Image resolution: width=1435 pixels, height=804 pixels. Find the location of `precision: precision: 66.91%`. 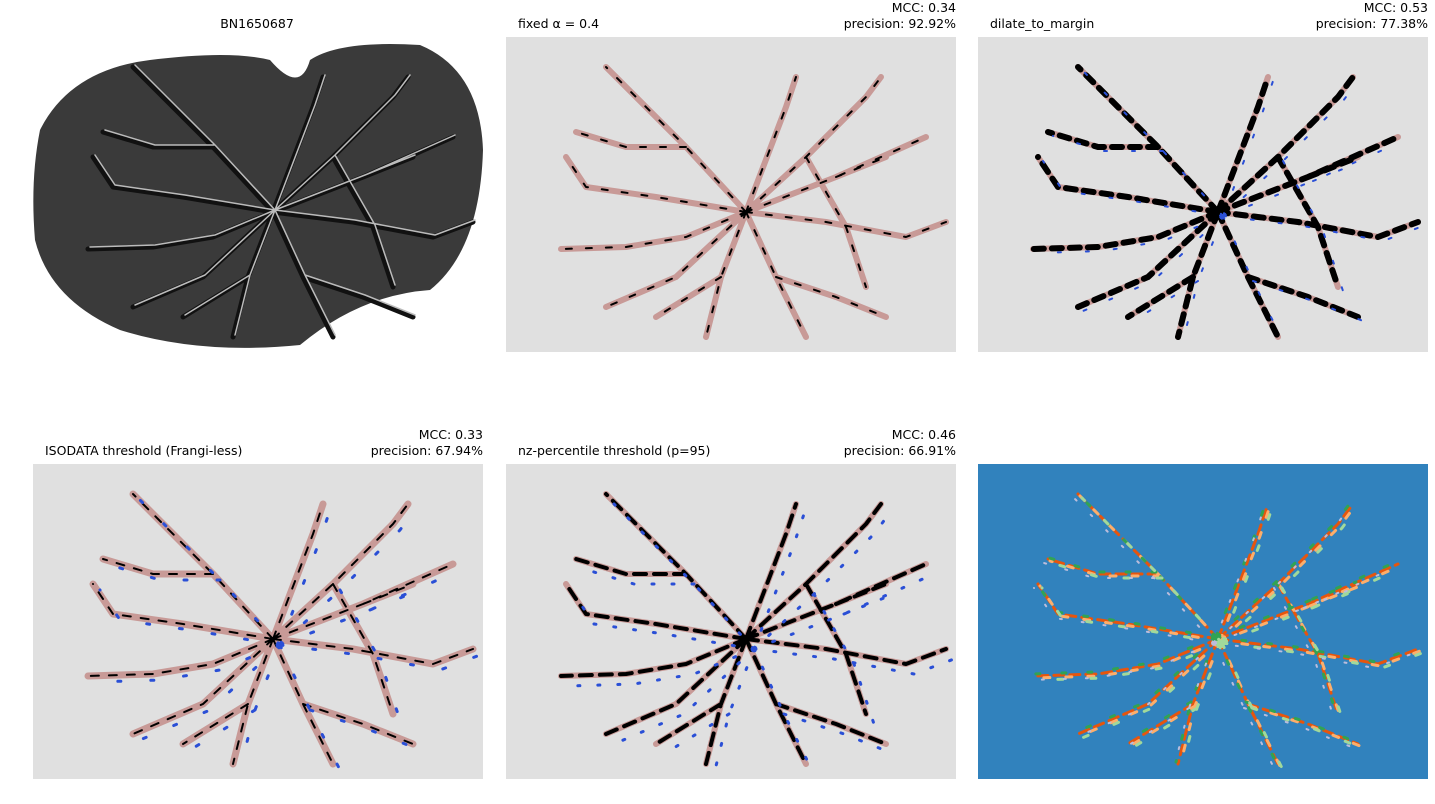

precision: precision: 66.91% is located at coordinates (900, 450).